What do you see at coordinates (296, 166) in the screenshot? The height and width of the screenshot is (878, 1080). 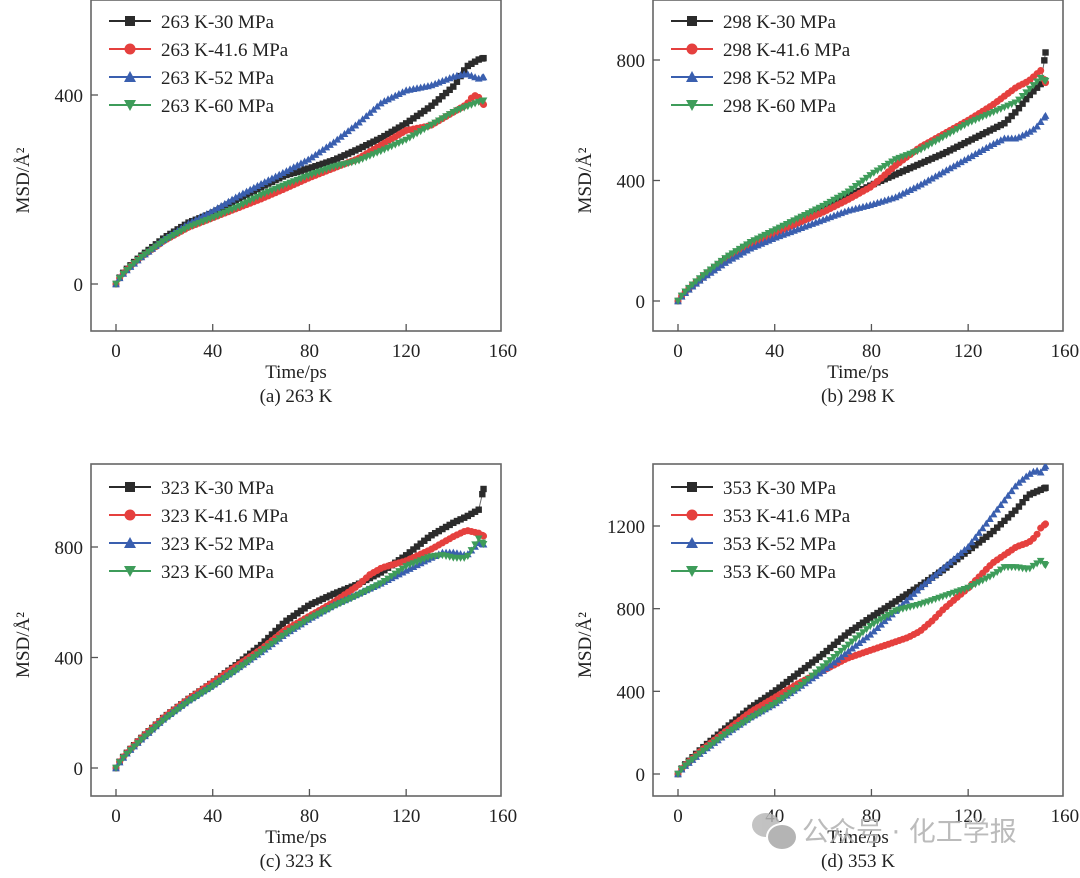 I see `plot-frame` at bounding box center [296, 166].